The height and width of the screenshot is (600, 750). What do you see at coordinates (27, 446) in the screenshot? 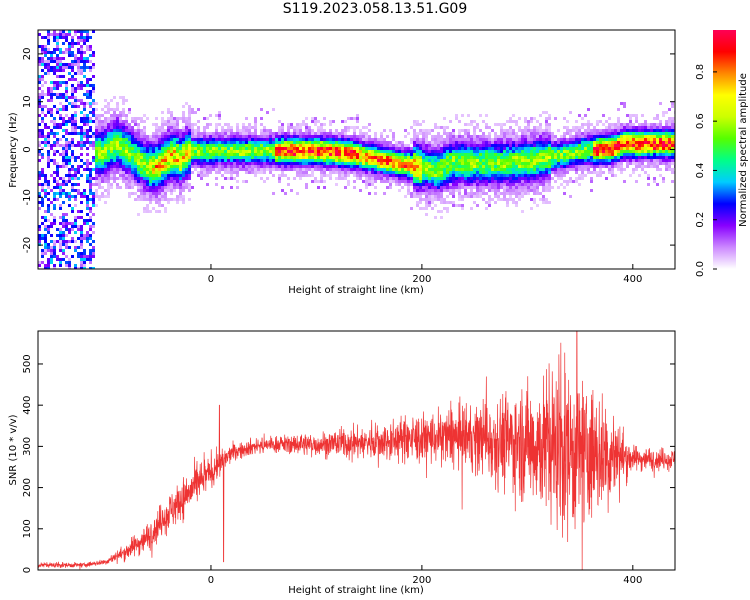
I see `y-tick-label: 300` at bounding box center [27, 446].